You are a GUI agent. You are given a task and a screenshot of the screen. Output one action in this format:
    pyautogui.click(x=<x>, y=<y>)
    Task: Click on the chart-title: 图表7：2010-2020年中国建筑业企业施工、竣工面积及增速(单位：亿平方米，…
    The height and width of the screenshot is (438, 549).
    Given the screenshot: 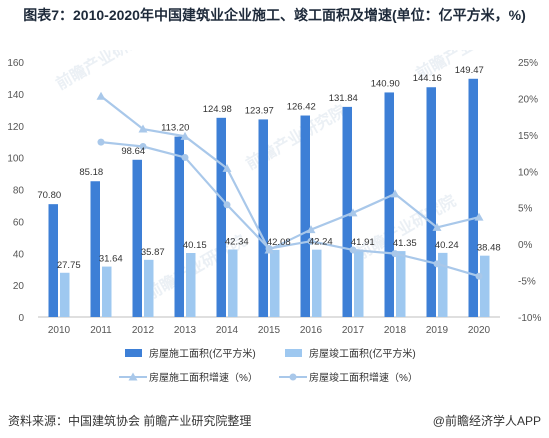 What is the action you would take?
    pyautogui.click(x=274, y=15)
    